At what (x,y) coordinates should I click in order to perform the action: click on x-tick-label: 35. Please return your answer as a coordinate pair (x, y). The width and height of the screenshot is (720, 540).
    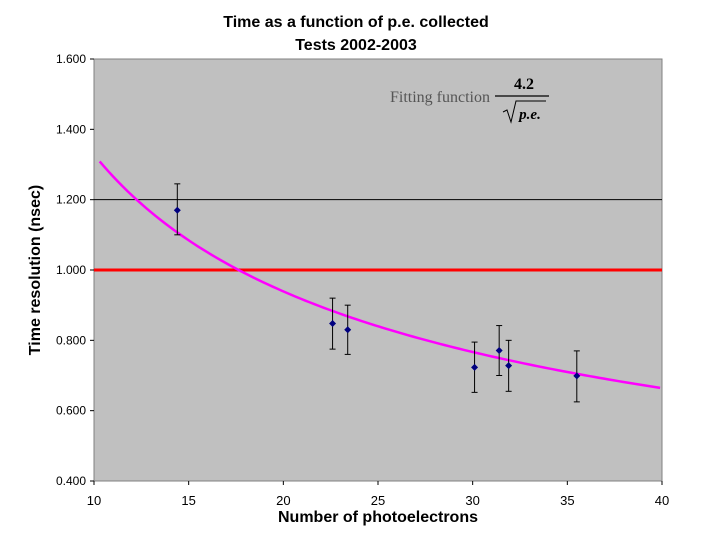
    Looking at the image, I should click on (567, 500).